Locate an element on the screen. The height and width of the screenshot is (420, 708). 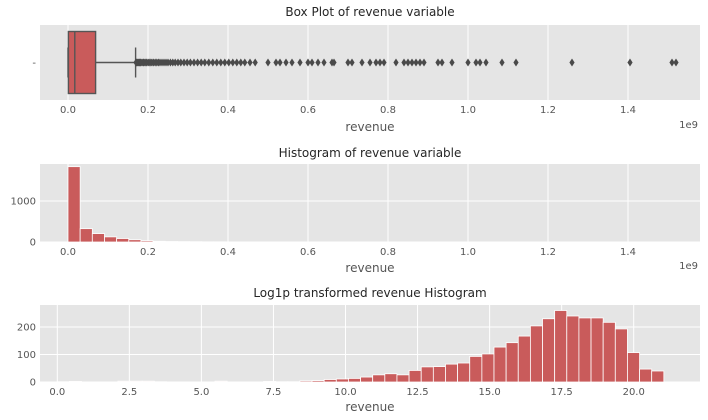
log-revenue-histogram-y-tick-label: 200 is located at coordinates (26, 328).